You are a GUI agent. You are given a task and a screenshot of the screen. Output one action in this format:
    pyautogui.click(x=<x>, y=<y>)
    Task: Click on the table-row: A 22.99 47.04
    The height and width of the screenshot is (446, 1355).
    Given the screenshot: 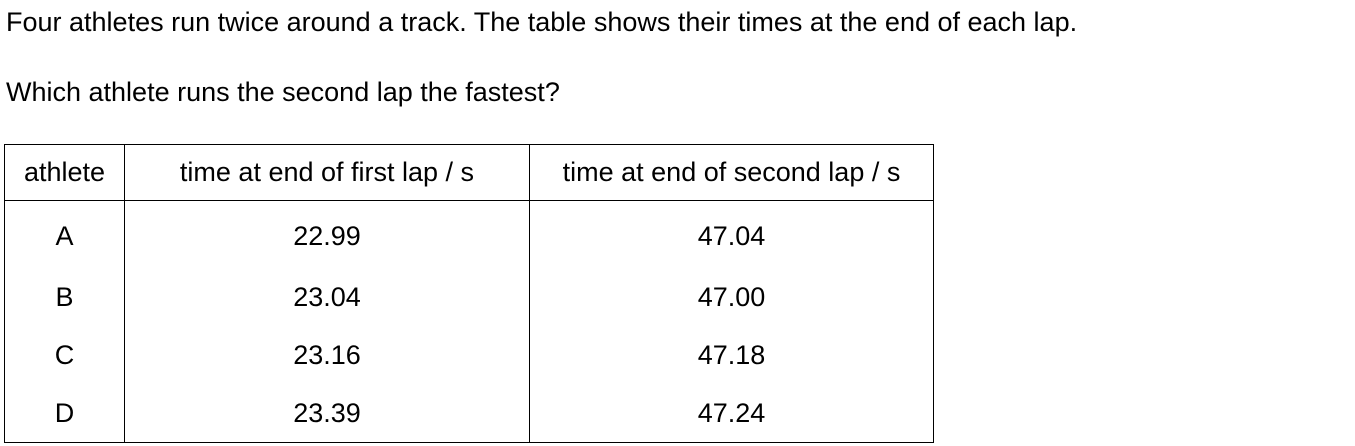 What is the action you would take?
    pyautogui.click(x=469, y=234)
    